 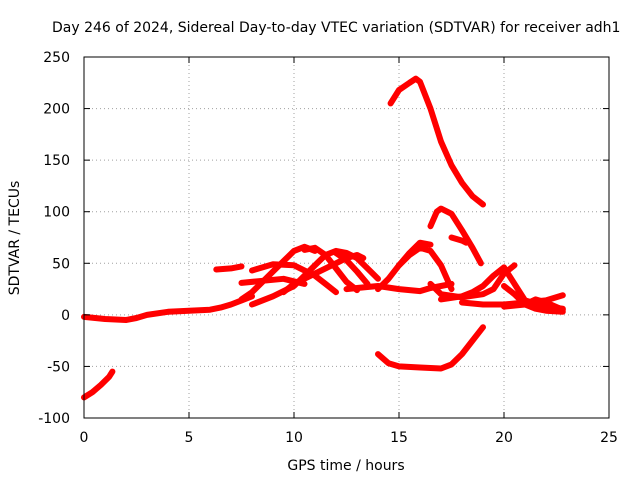 What do you see at coordinates (58, 367) in the screenshot?
I see `y-tick-label: -50` at bounding box center [58, 367].